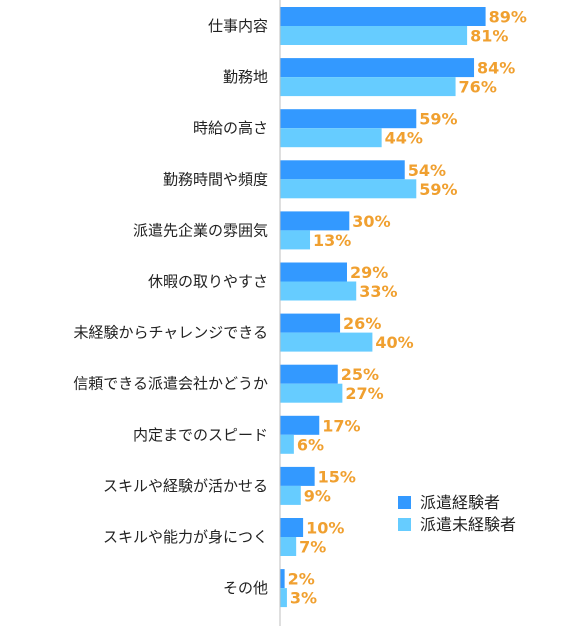 The image size is (571, 626). Describe the element at coordinates (404, 138) in the screenshot. I see `data-label: 44%` at that location.